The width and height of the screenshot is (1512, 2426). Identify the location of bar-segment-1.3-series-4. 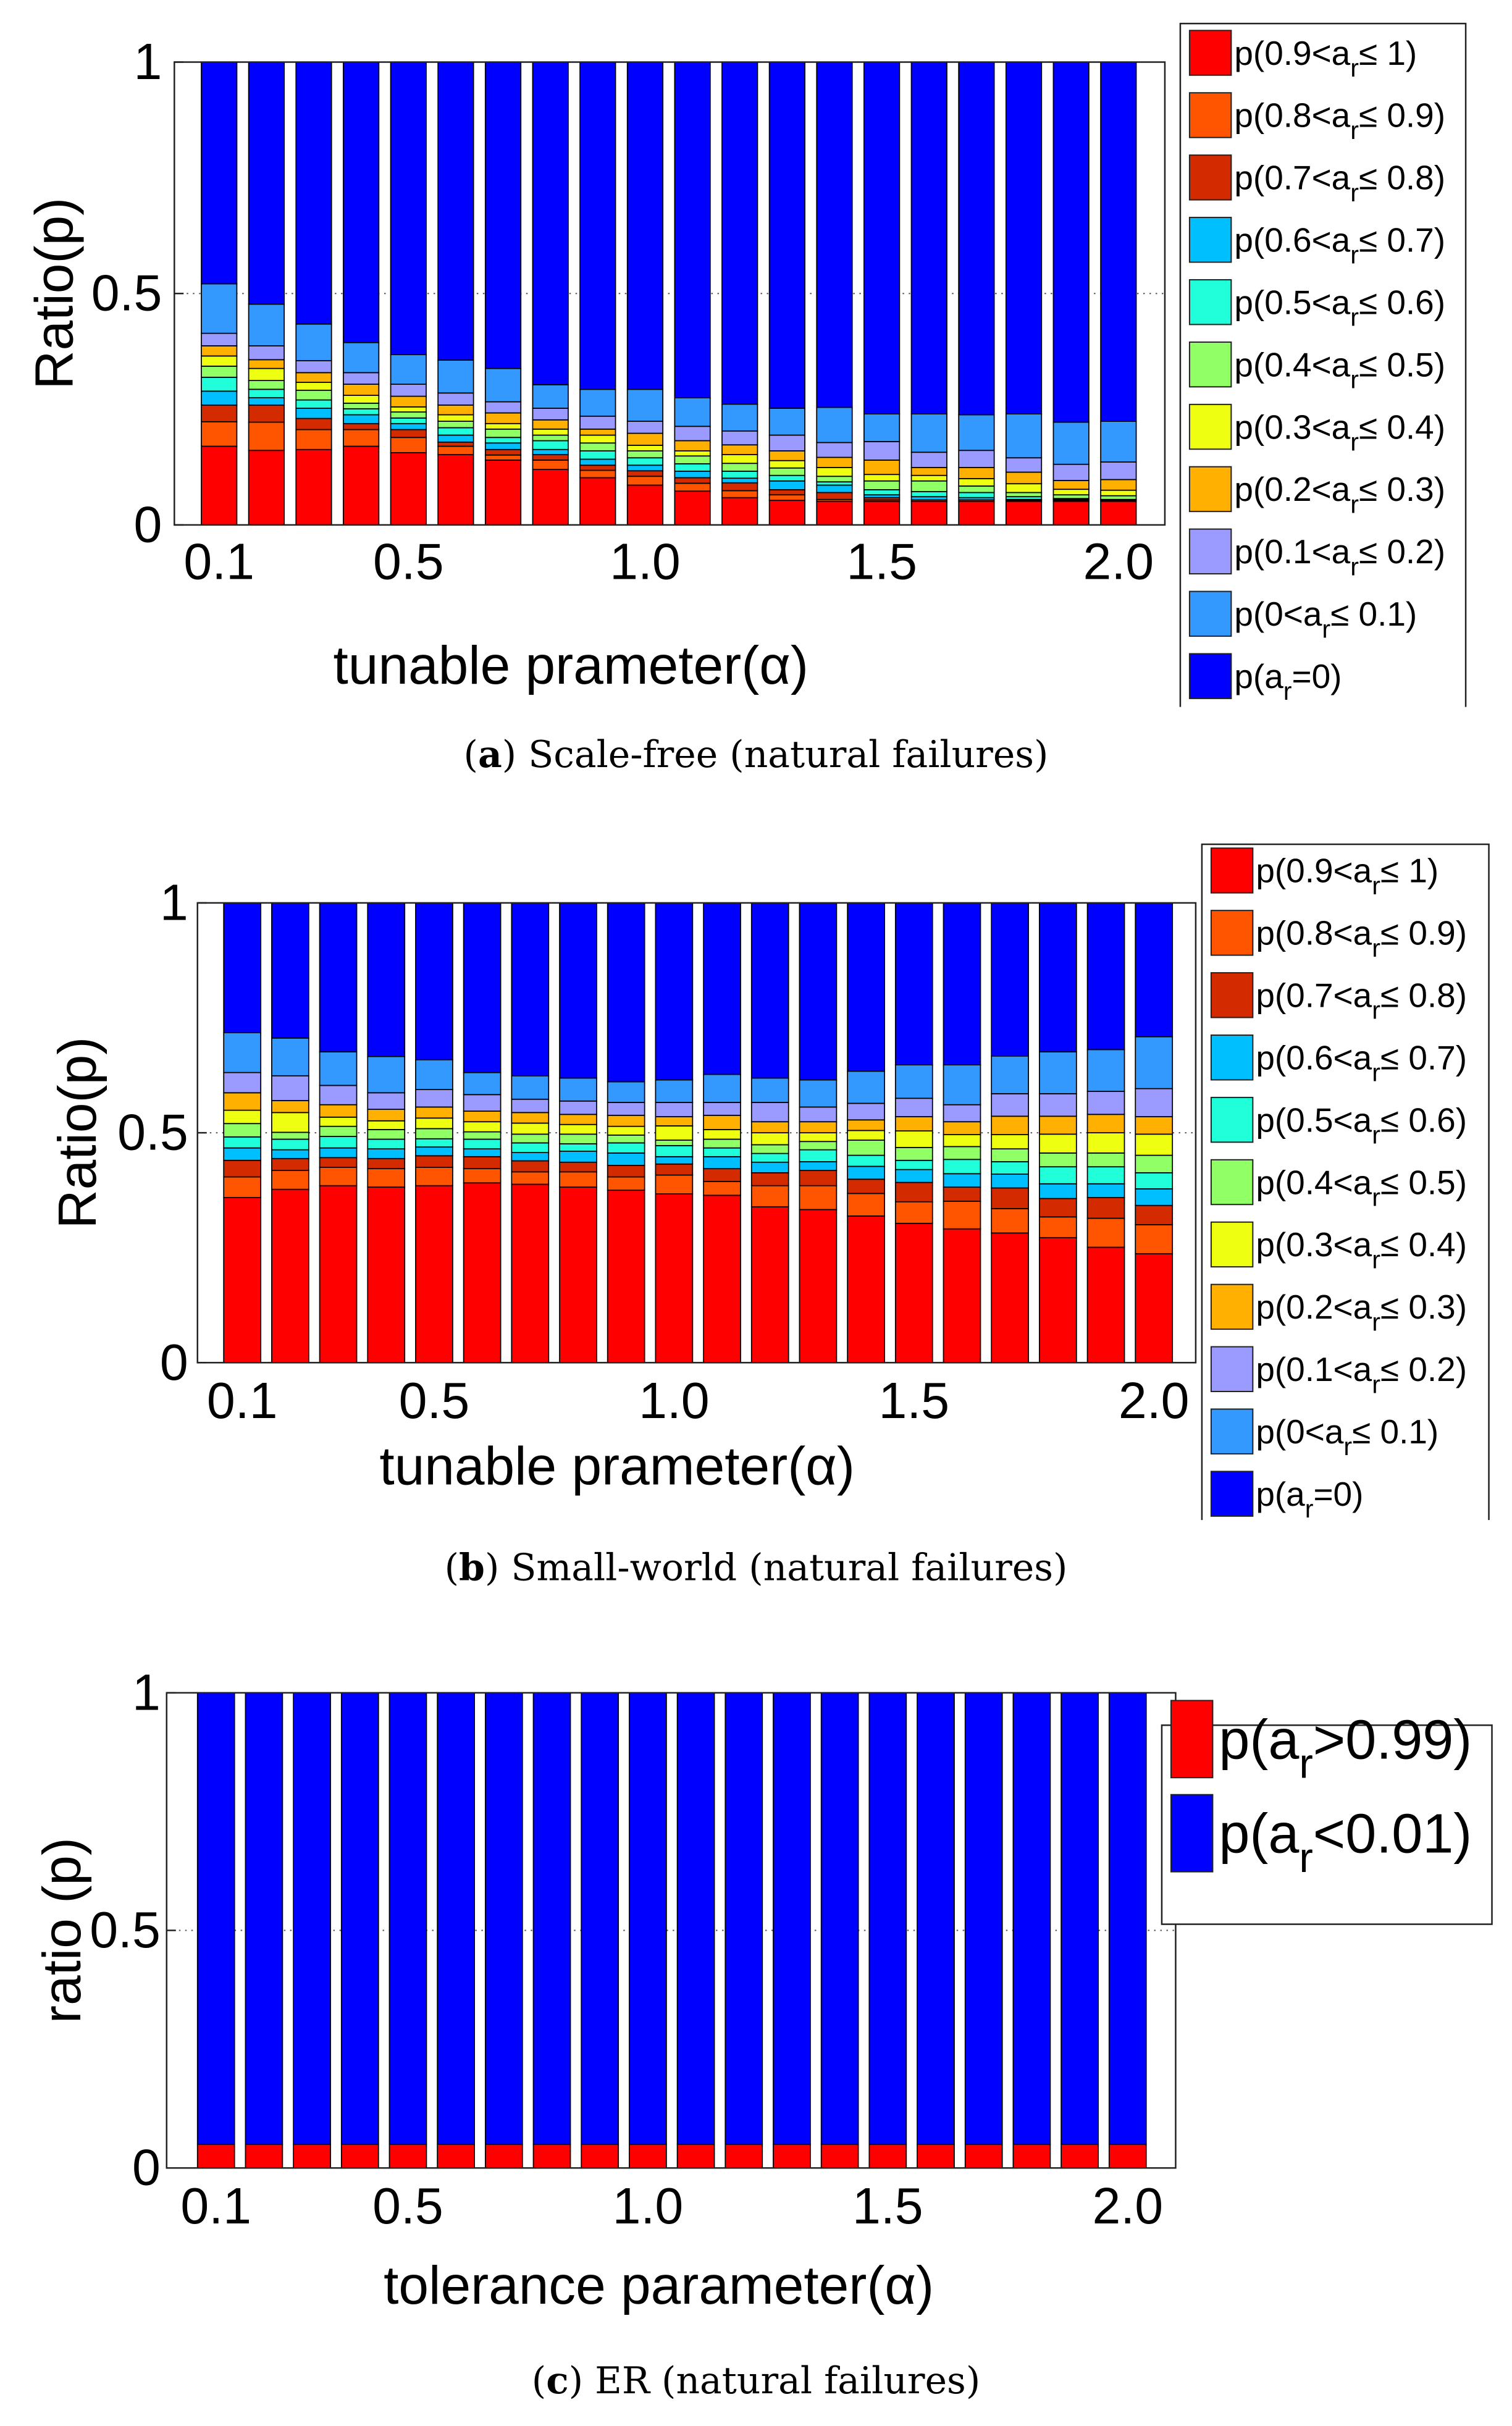
(818, 1155).